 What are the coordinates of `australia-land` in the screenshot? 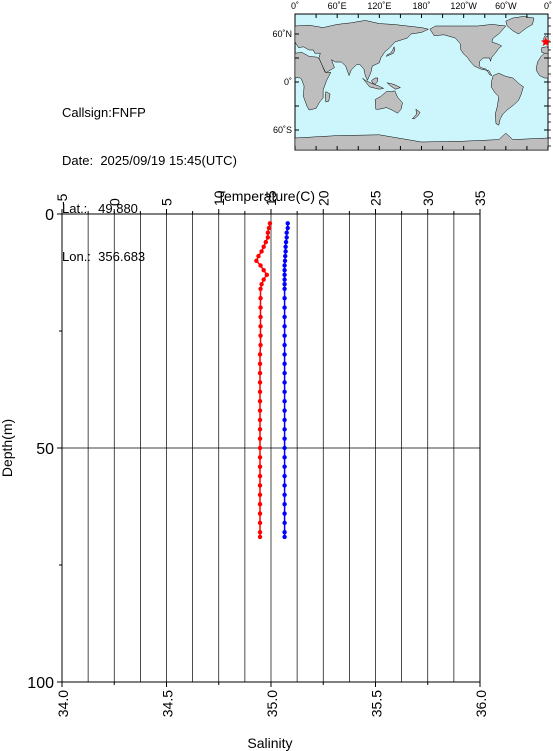 It's located at (388, 102).